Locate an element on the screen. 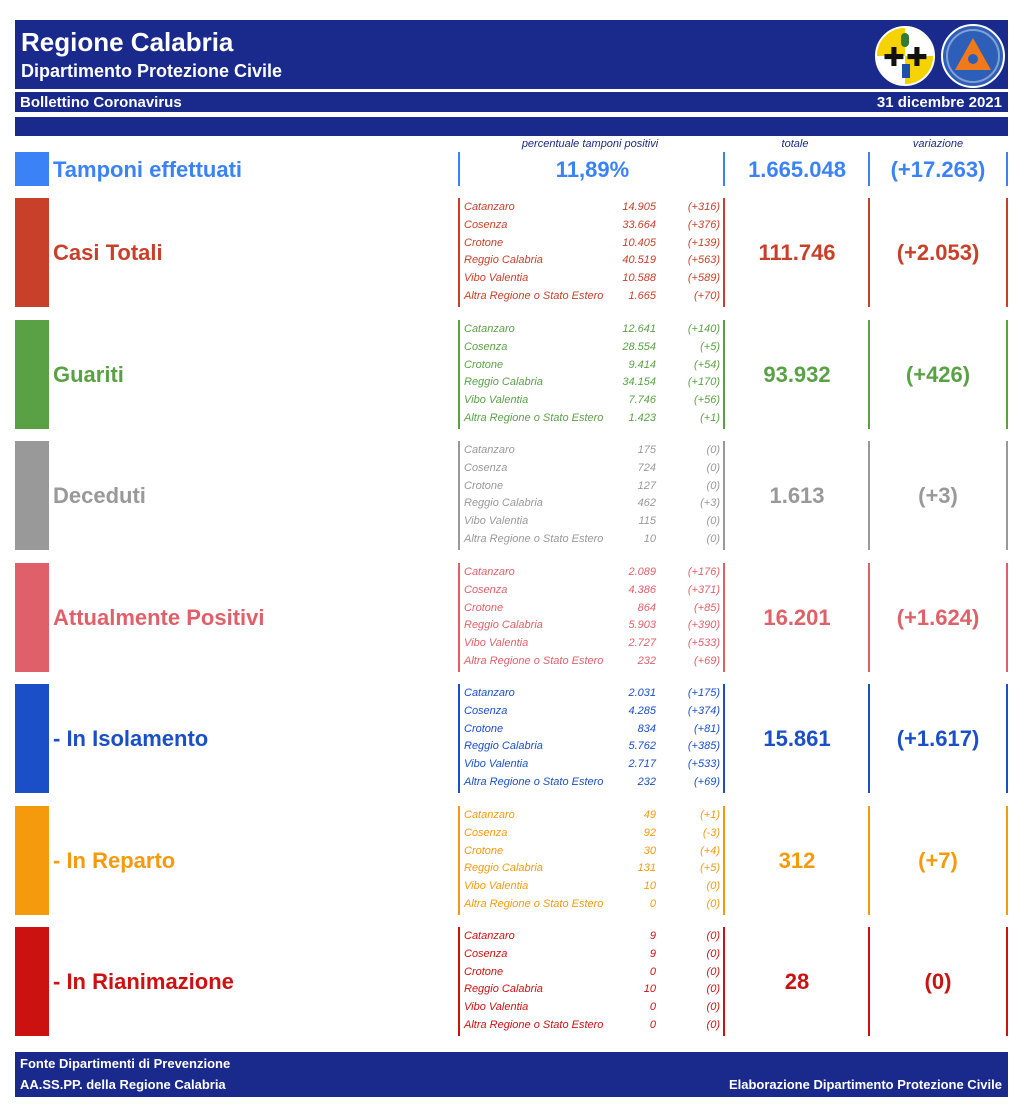 The width and height of the screenshot is (1024, 1113). section-label: Casi Totali is located at coordinates (108, 252).